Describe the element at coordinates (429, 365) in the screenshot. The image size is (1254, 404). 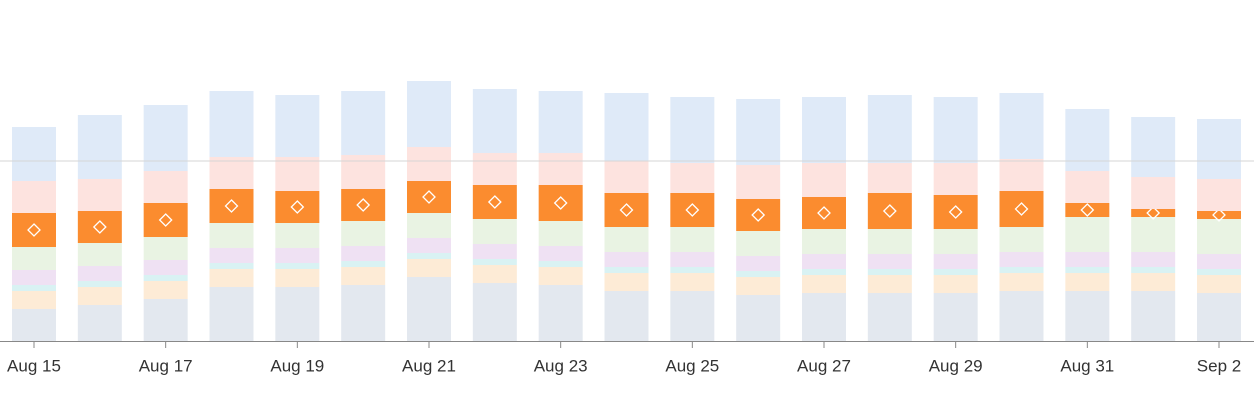
I see `x-tick-label: Aug 21` at that location.